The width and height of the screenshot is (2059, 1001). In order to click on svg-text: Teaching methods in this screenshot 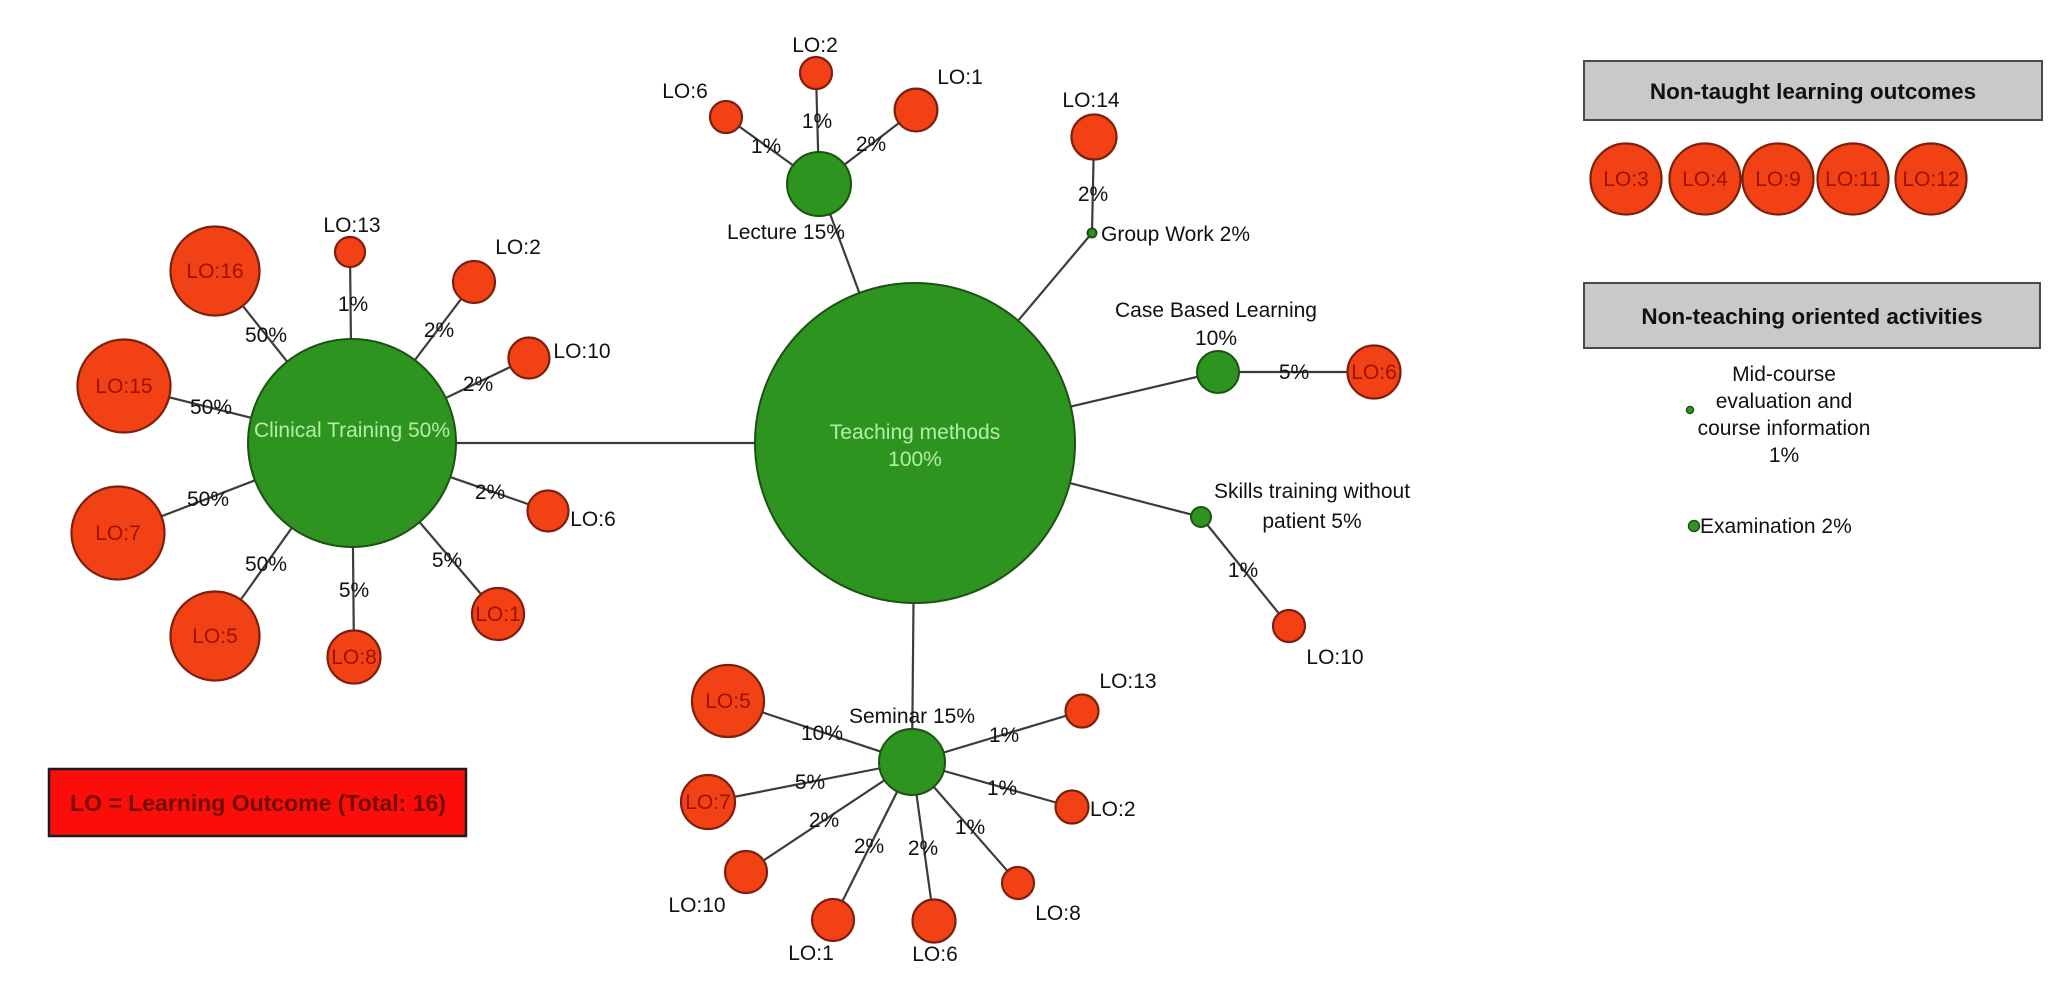, I will do `click(915, 432)`.